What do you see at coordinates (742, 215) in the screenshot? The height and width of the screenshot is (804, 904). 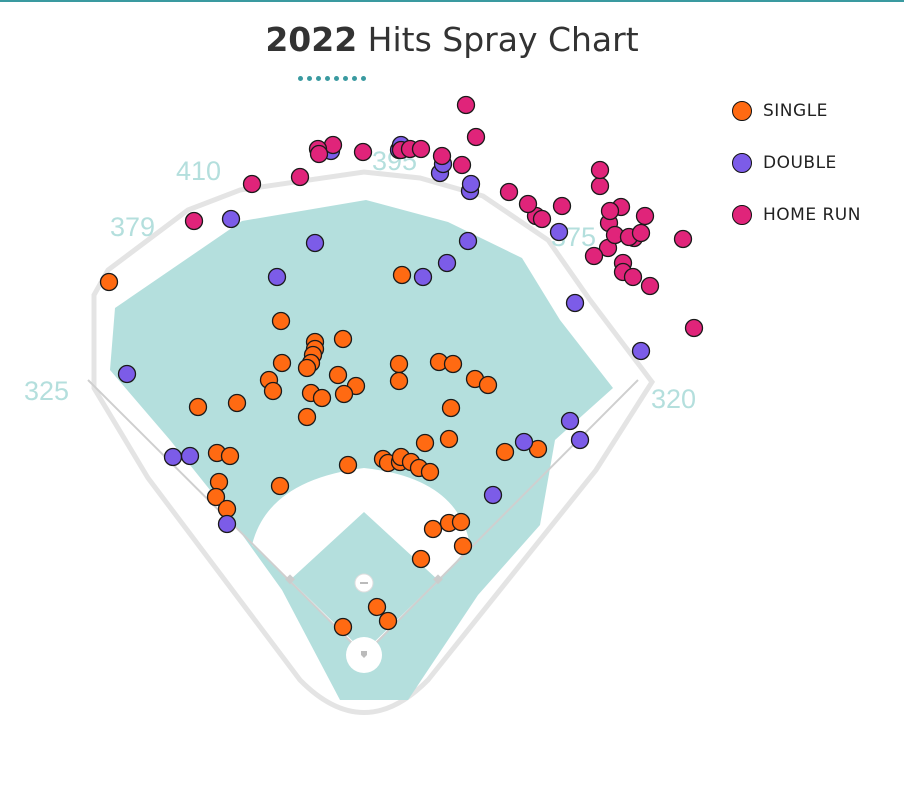 I see `legend-swatch-home-run` at bounding box center [742, 215].